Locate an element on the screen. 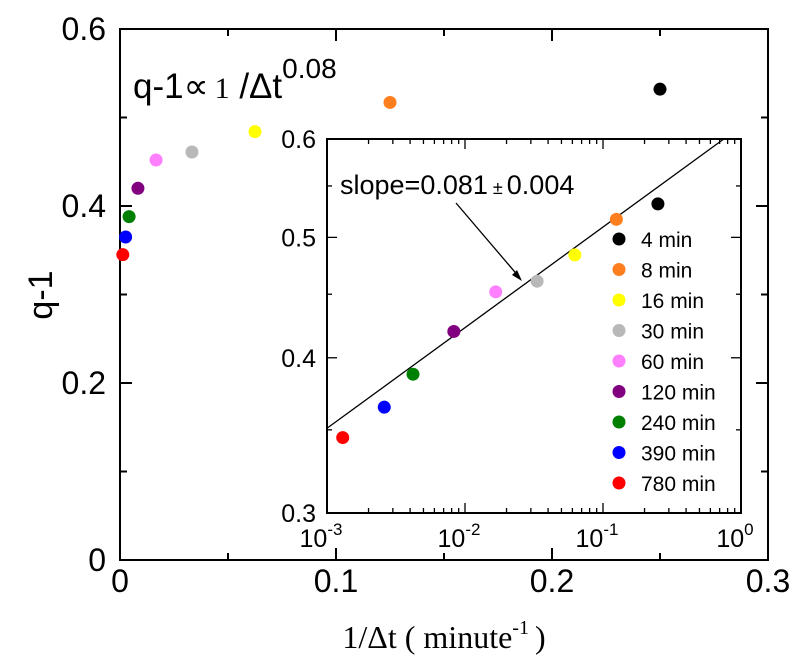 This screenshot has width=804, height=669. main-x-axis-label-close: ) is located at coordinates (540, 637).